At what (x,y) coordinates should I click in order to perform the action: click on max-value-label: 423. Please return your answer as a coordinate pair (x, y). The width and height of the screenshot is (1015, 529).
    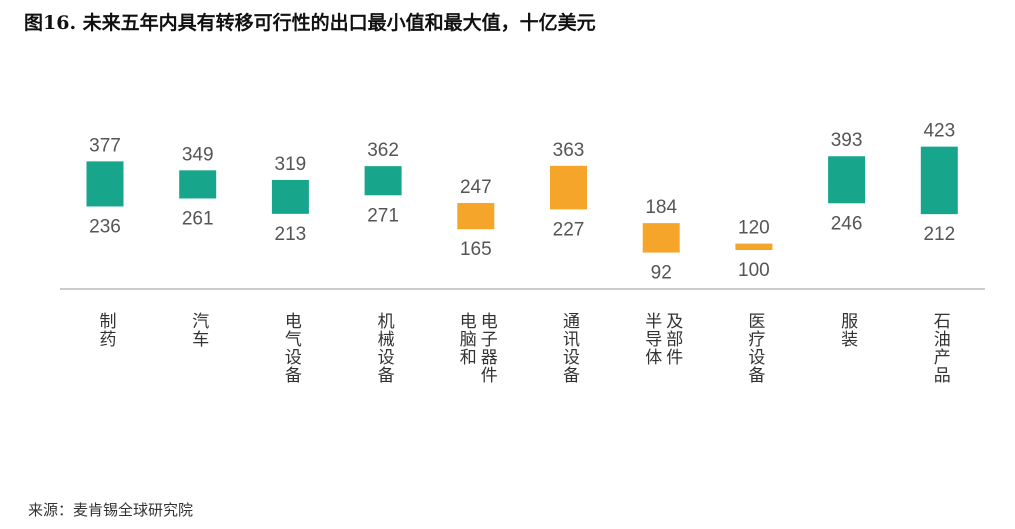
    Looking at the image, I should click on (939, 131).